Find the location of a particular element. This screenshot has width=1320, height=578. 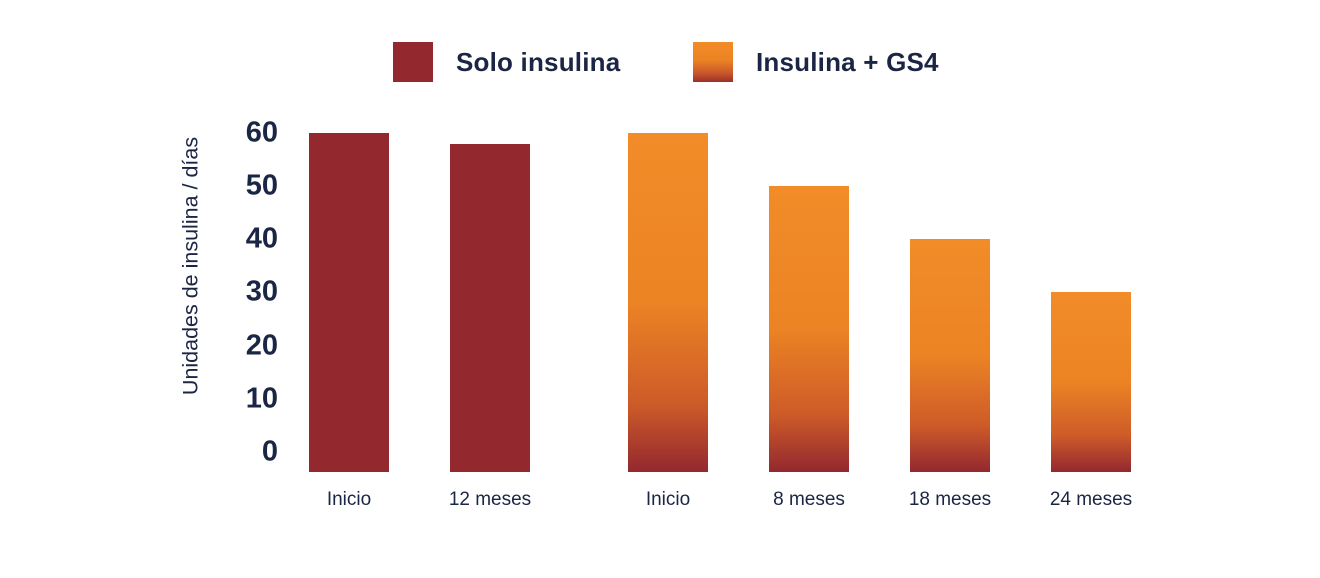

bar-solo-insulina-12-meses is located at coordinates (490, 307).